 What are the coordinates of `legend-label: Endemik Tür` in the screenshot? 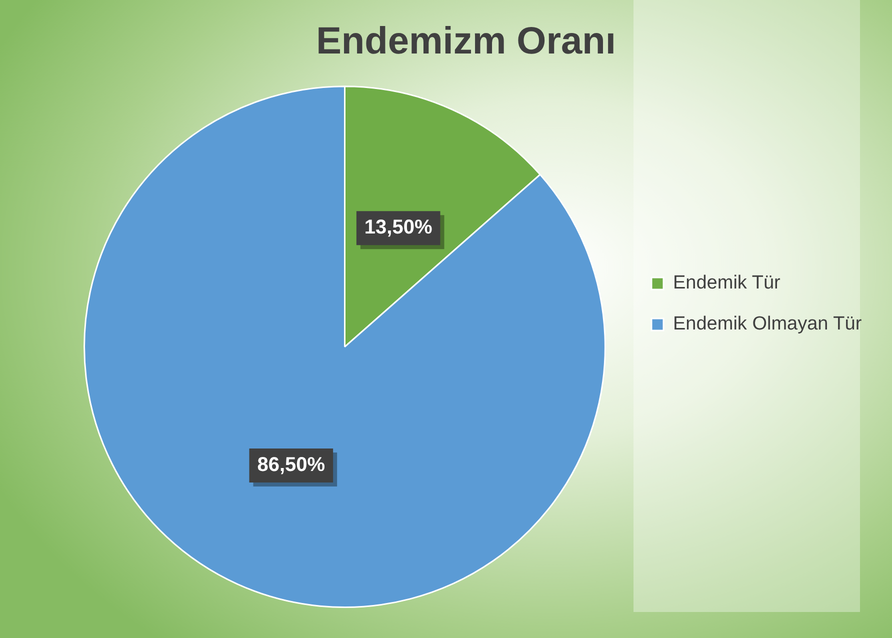 It's located at (727, 283).